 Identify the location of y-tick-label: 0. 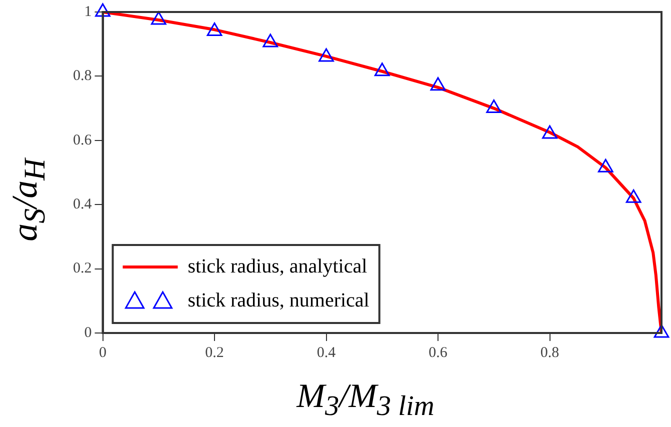
(88, 332).